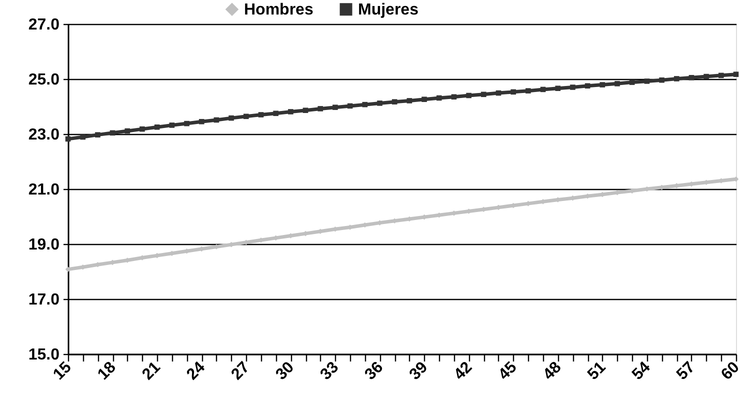  Describe the element at coordinates (151, 371) in the screenshot. I see `x-tick-label: 21` at that location.